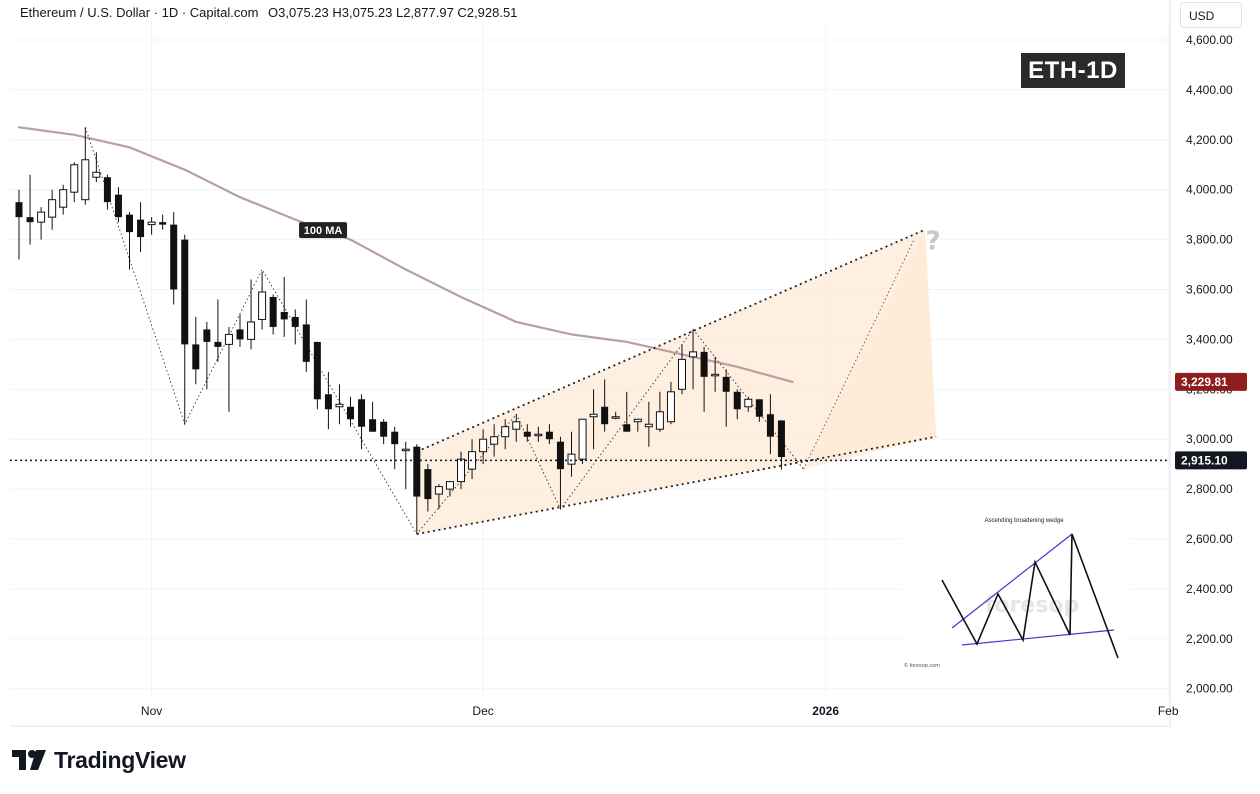  I want to click on y-tick-label: 4,200.00, so click(1209, 140).